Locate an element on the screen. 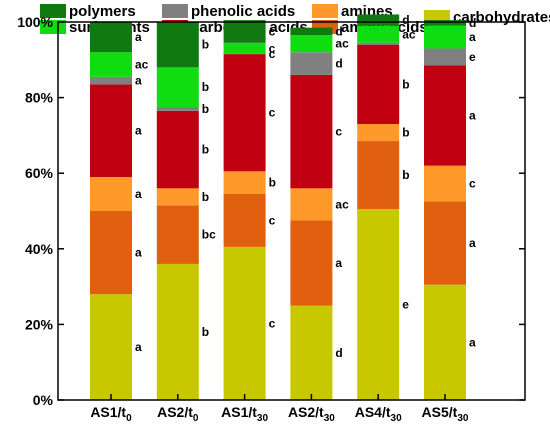  sig-label-amino-acids-4: b is located at coordinates (405, 175).